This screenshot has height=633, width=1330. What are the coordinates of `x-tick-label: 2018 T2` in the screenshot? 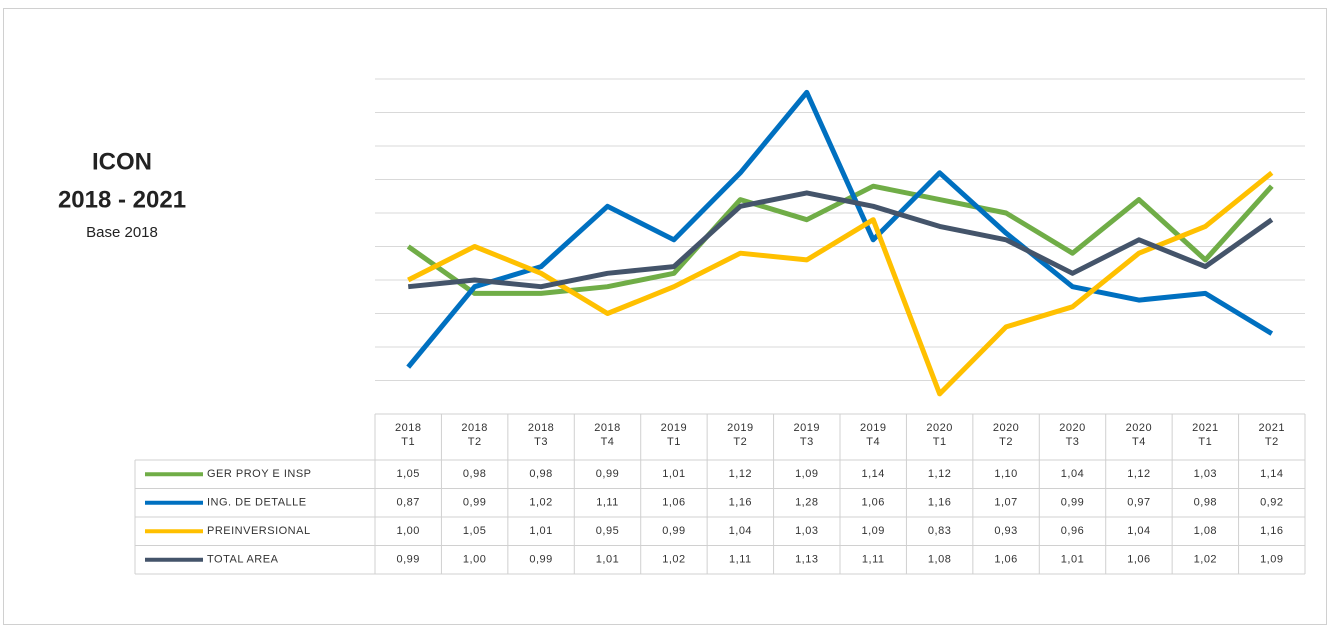 It's located at (474, 435).